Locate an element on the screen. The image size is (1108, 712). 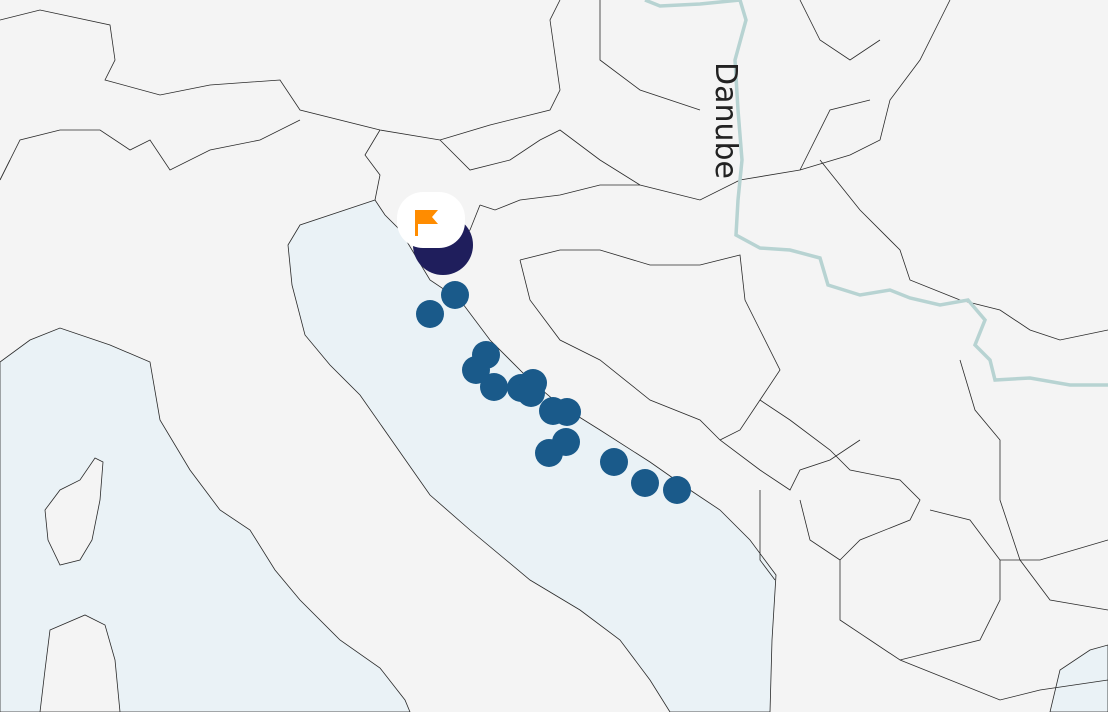
ionian-sea is located at coordinates (1078, 678).